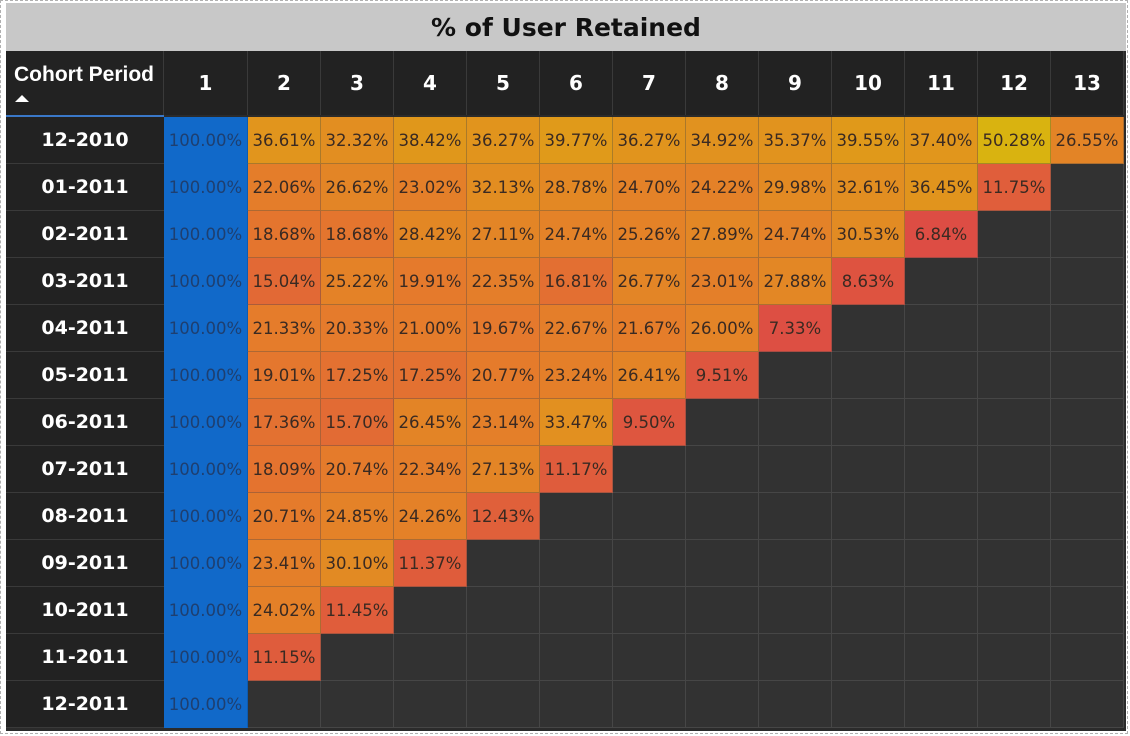 The height and width of the screenshot is (736, 1130). I want to click on retention-cell: 39.77%, so click(576, 140).